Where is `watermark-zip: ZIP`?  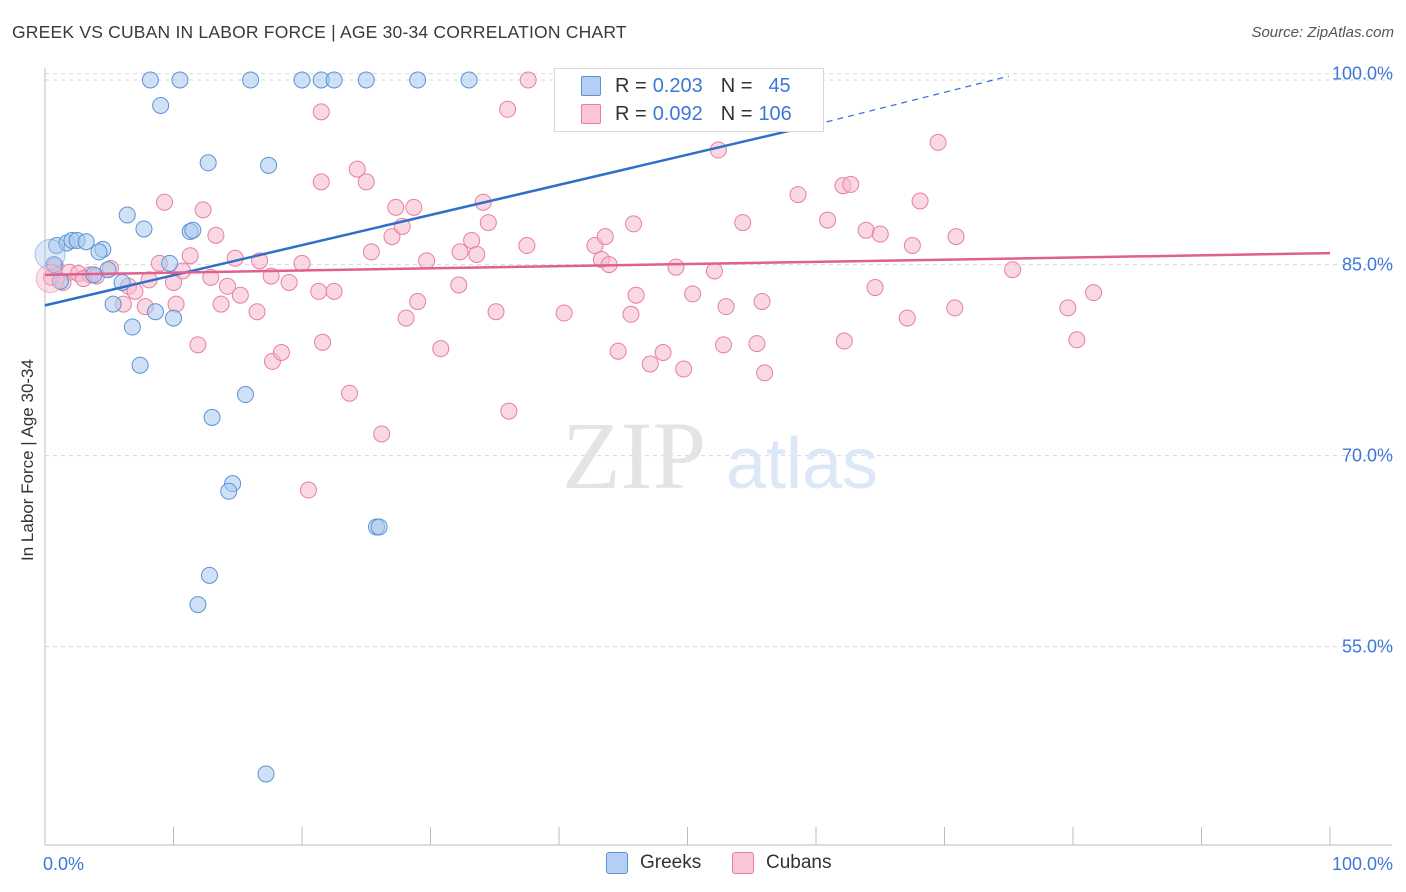
watermark-zip: ZIP is located at coordinates (634, 455).